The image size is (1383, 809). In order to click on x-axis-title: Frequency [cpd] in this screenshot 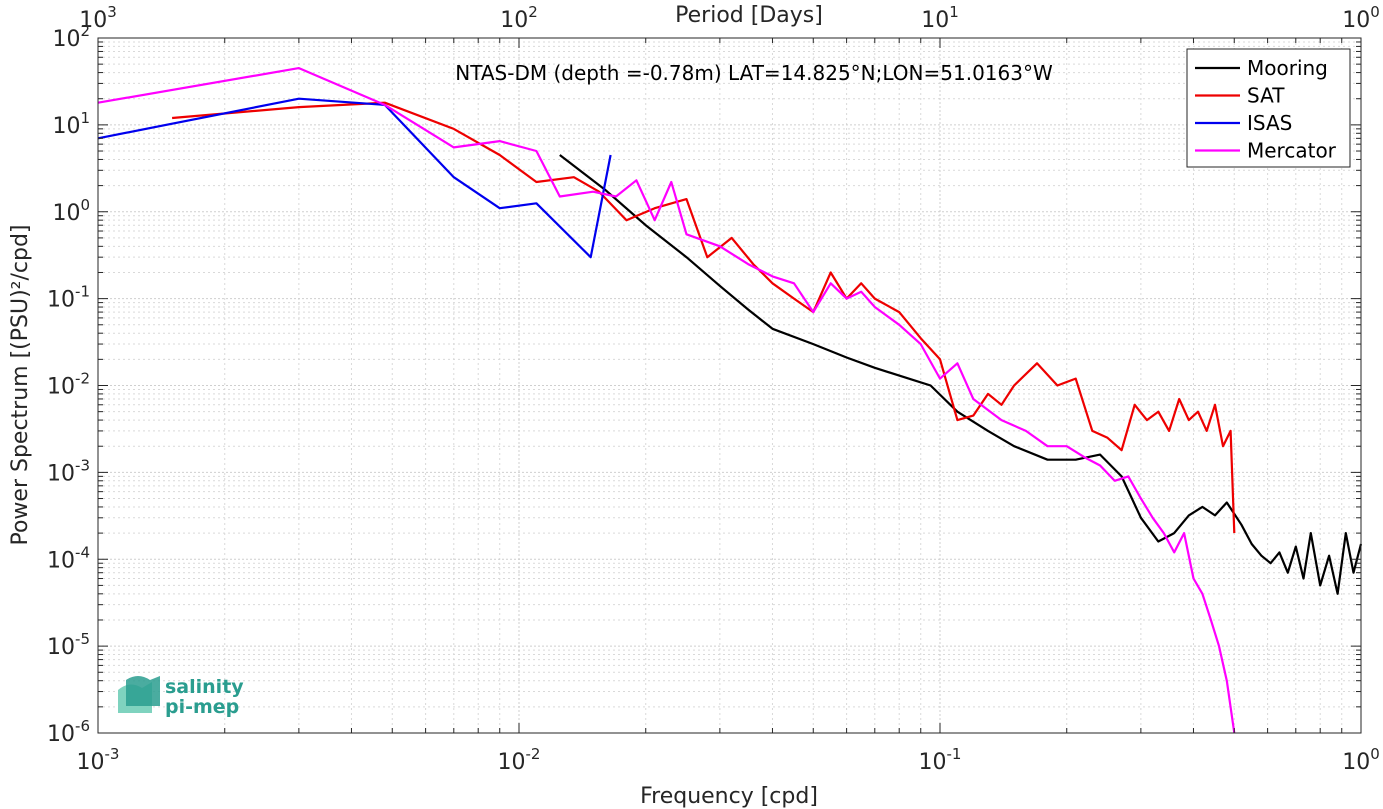, I will do `click(729, 796)`.